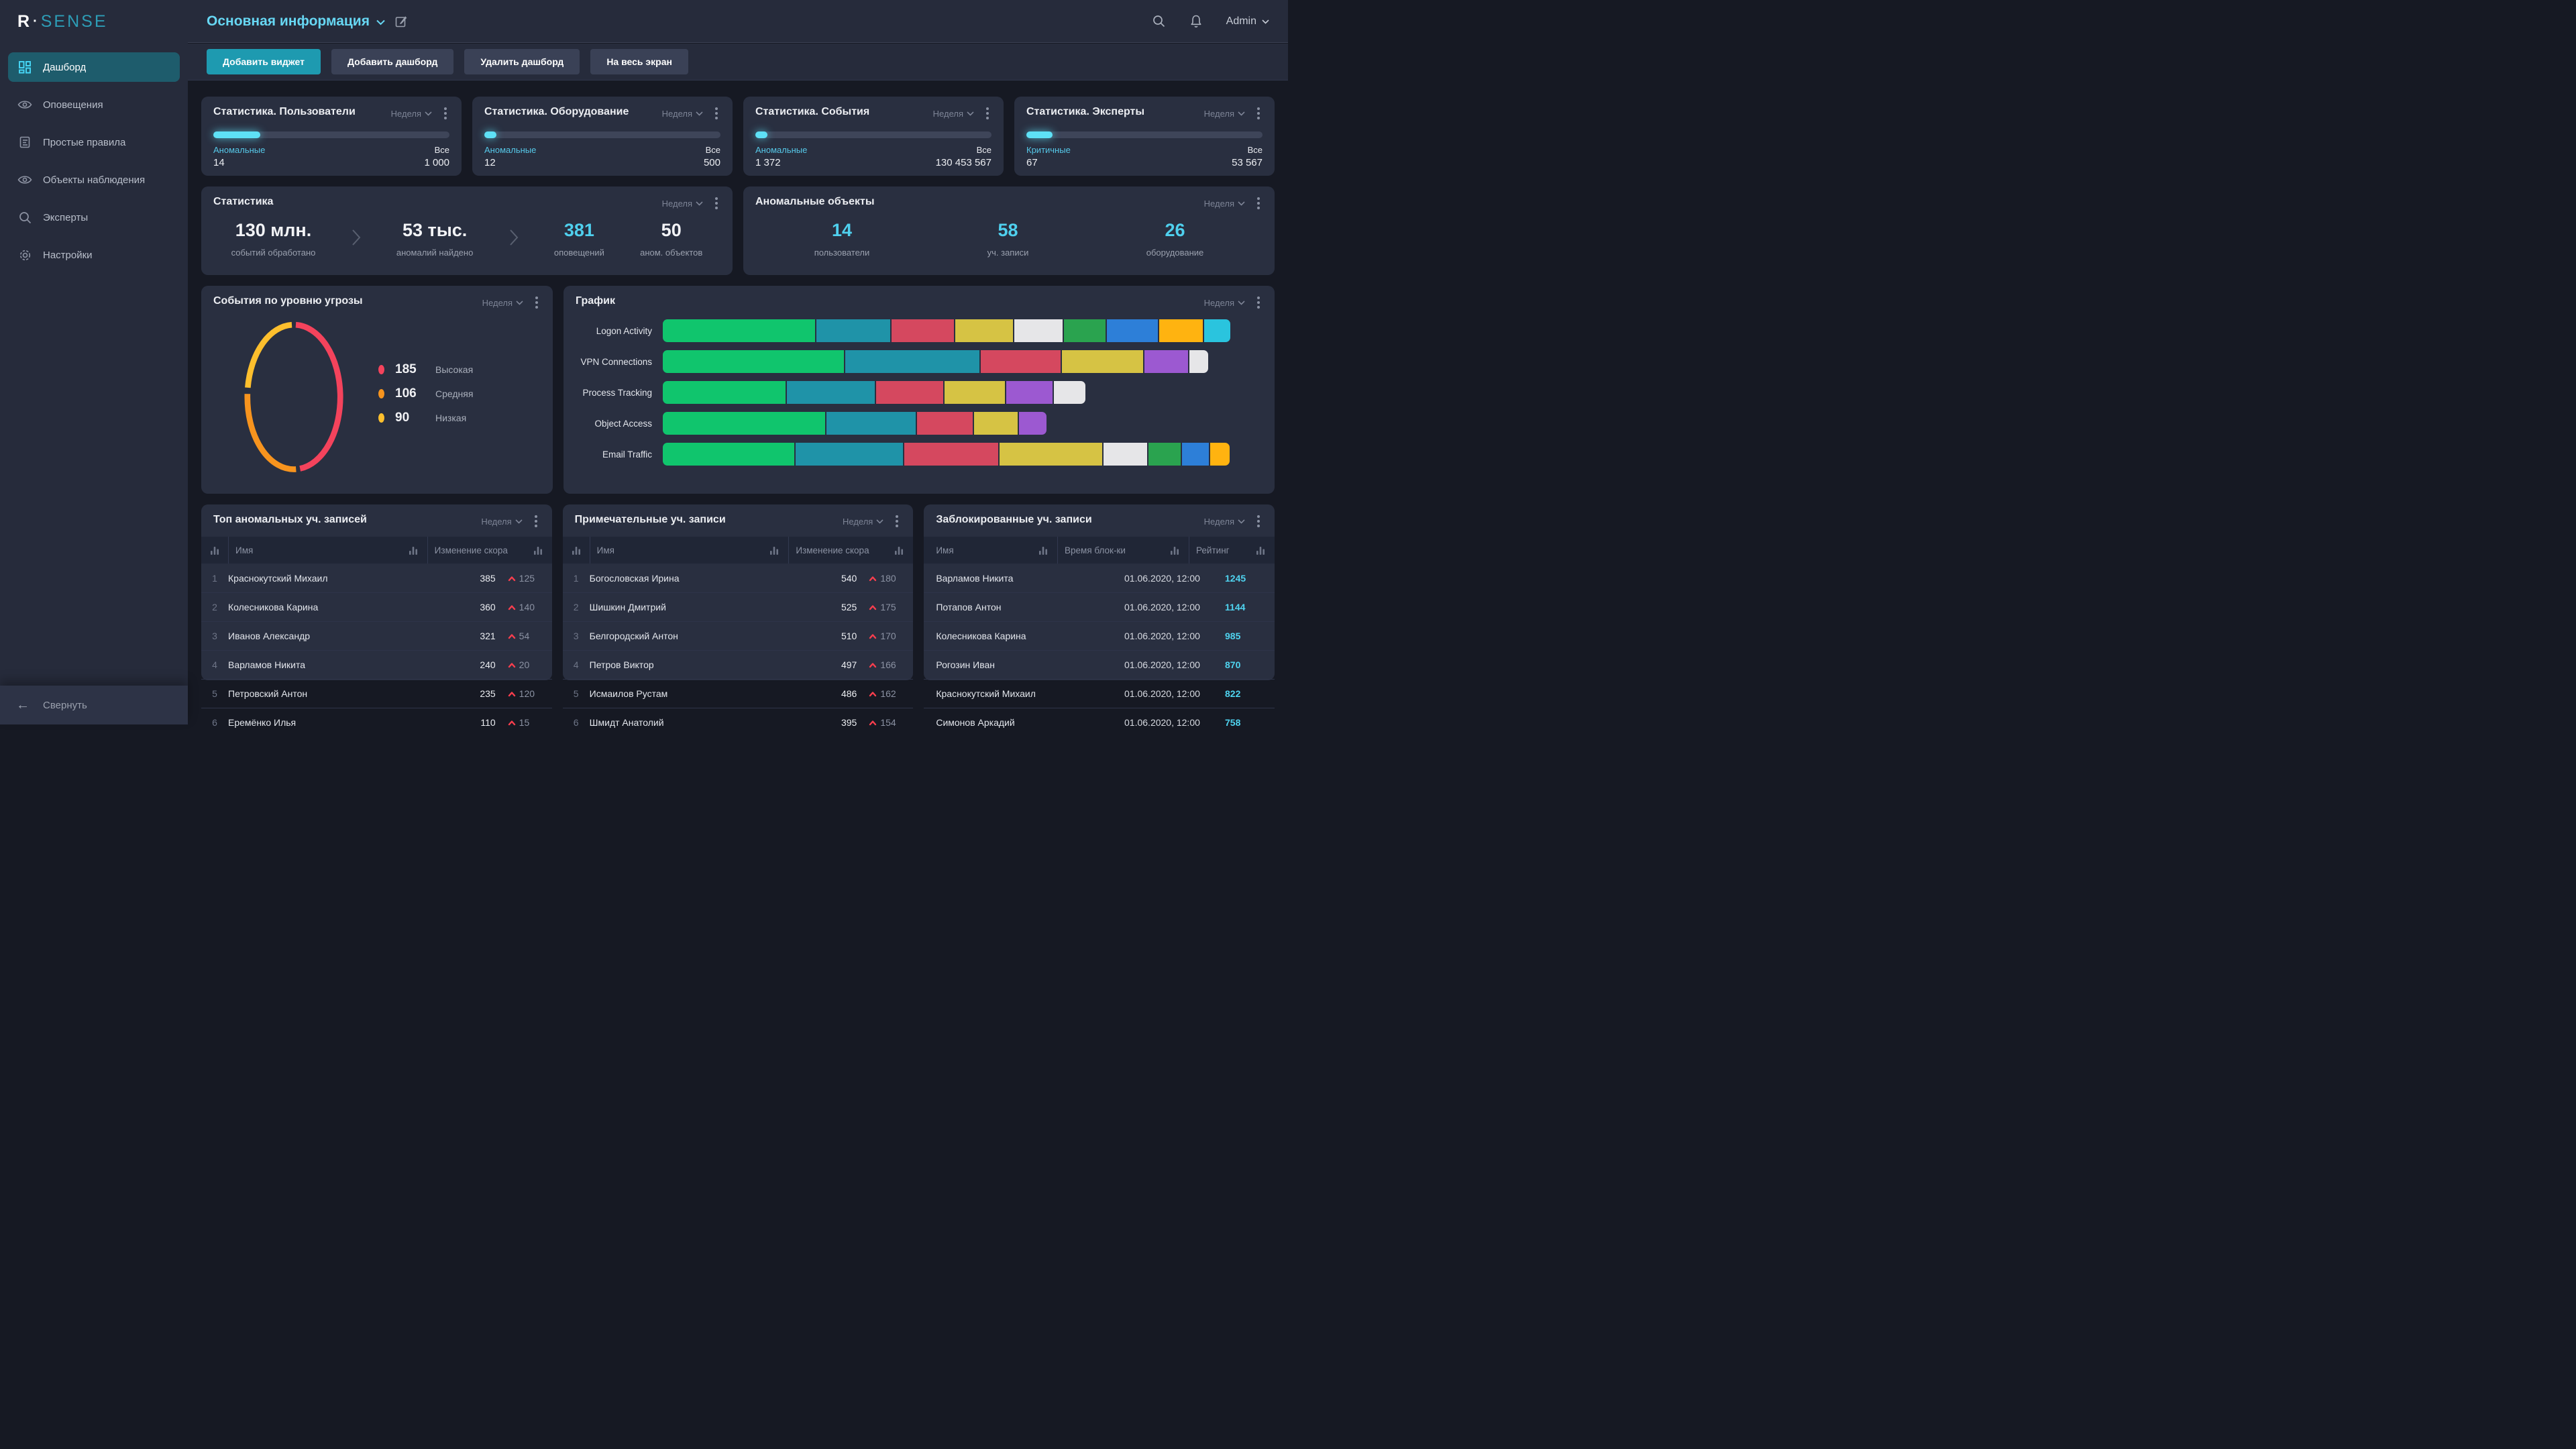  What do you see at coordinates (376, 664) in the screenshot?
I see `table-row: 4 Варламов Никита 240 20` at bounding box center [376, 664].